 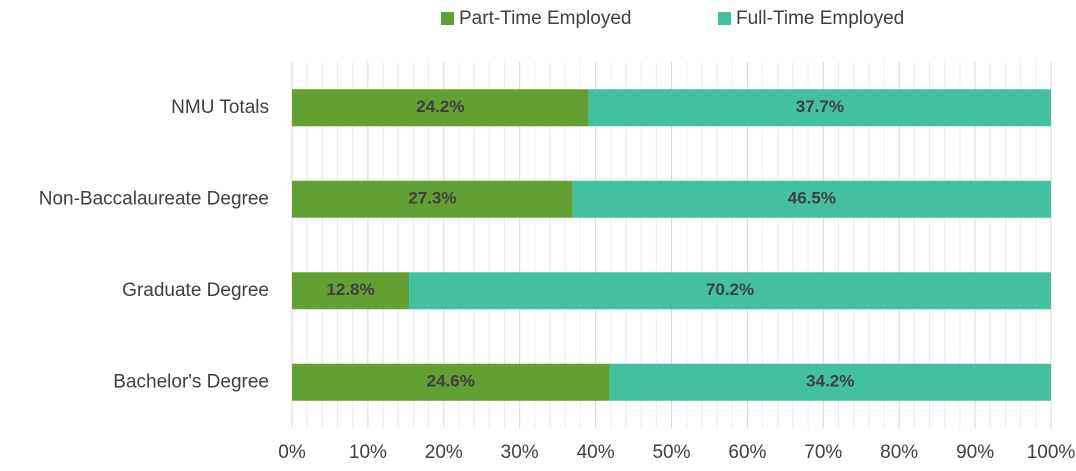 What do you see at coordinates (596, 452) in the screenshot?
I see `x-tick-label: 40%` at bounding box center [596, 452].